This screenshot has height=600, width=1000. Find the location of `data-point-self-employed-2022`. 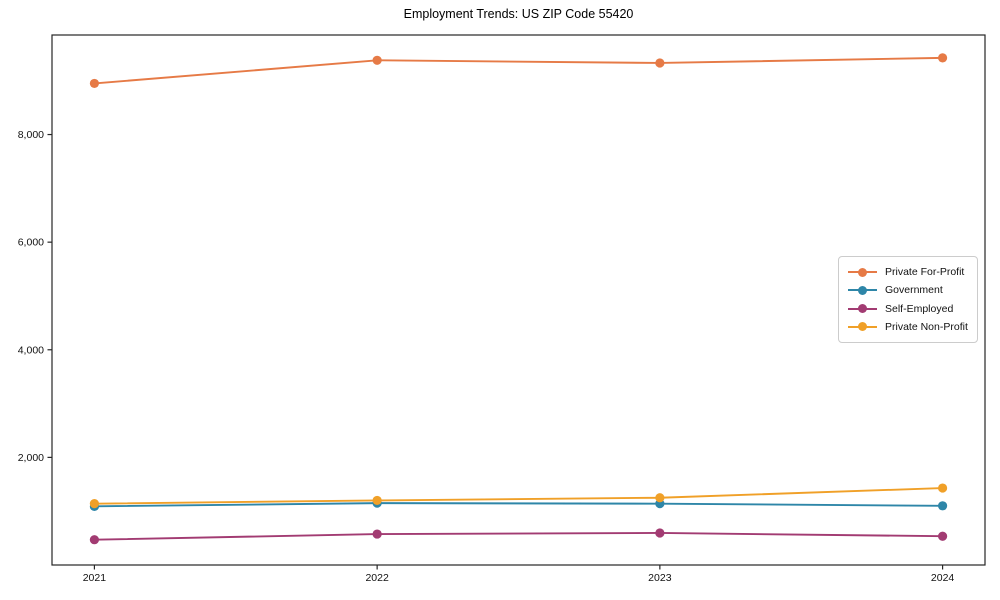

data-point-self-employed-2022 is located at coordinates (377, 534).